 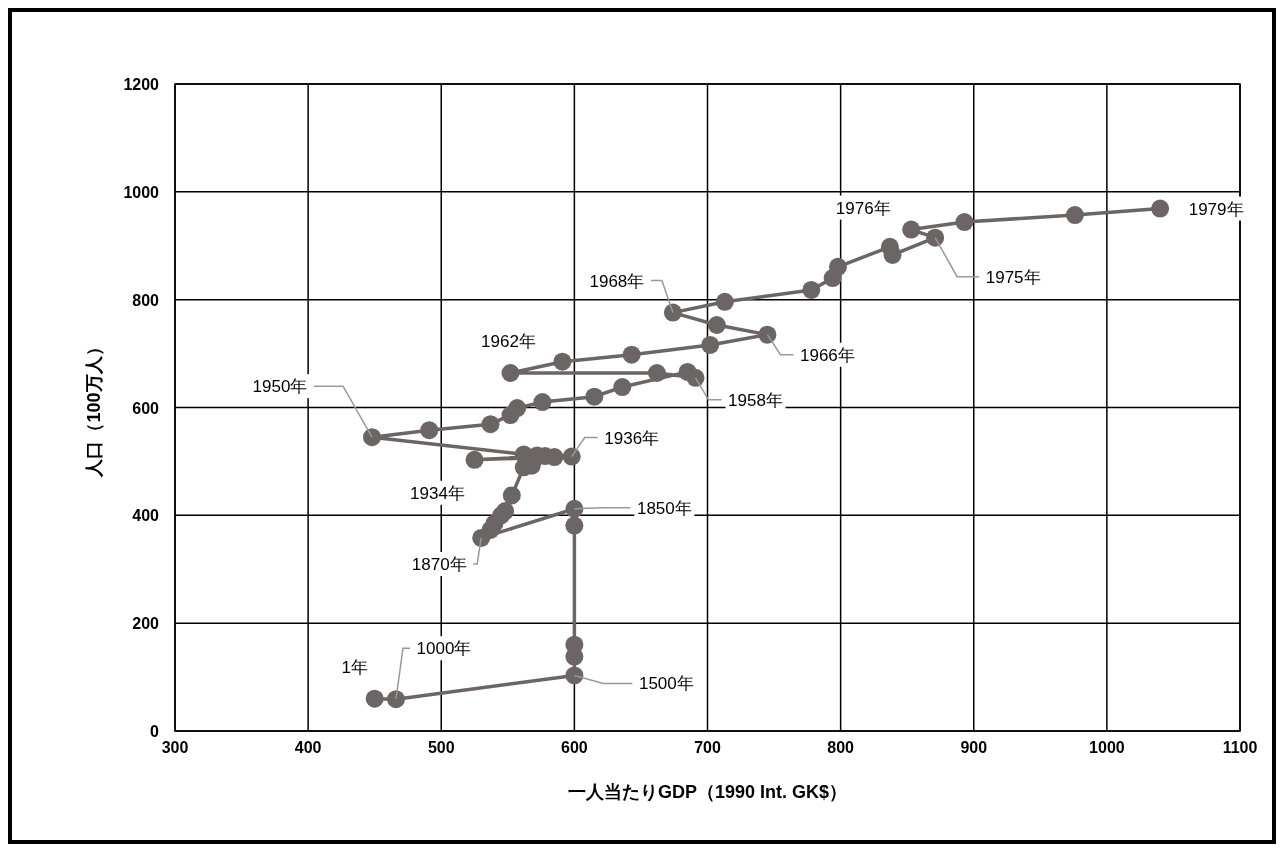 I want to click on y-tick-label: 400, so click(x=146, y=516).